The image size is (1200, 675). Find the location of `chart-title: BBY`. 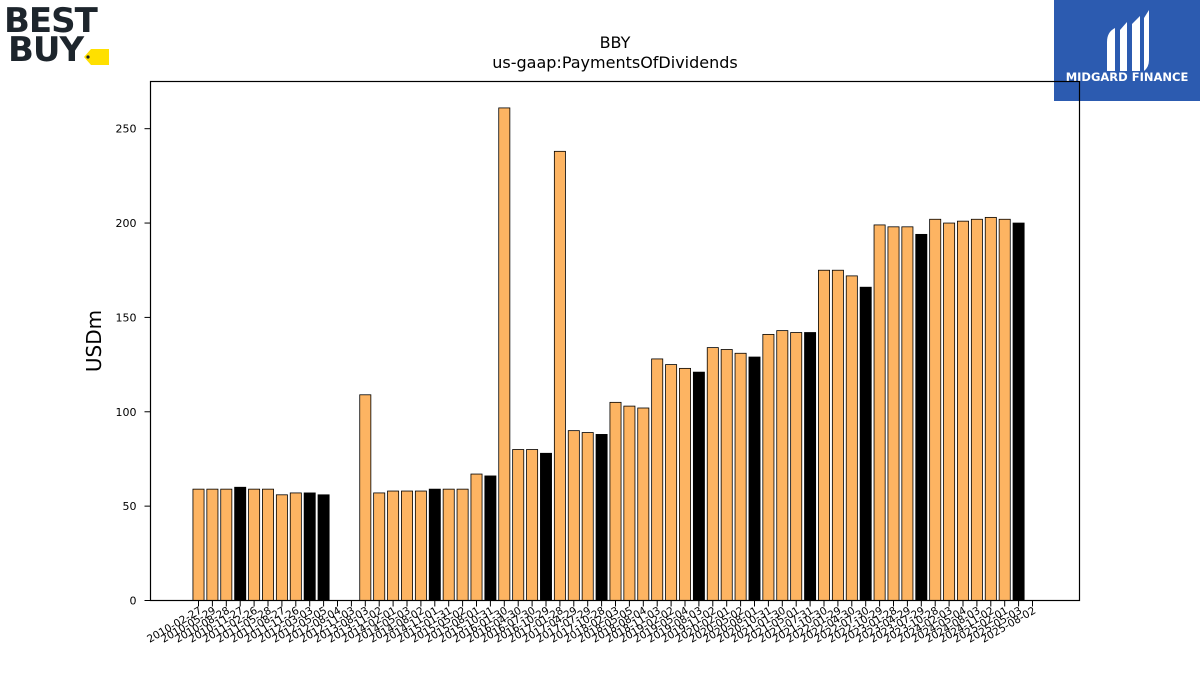

chart-title: BBY is located at coordinates (615, 42).